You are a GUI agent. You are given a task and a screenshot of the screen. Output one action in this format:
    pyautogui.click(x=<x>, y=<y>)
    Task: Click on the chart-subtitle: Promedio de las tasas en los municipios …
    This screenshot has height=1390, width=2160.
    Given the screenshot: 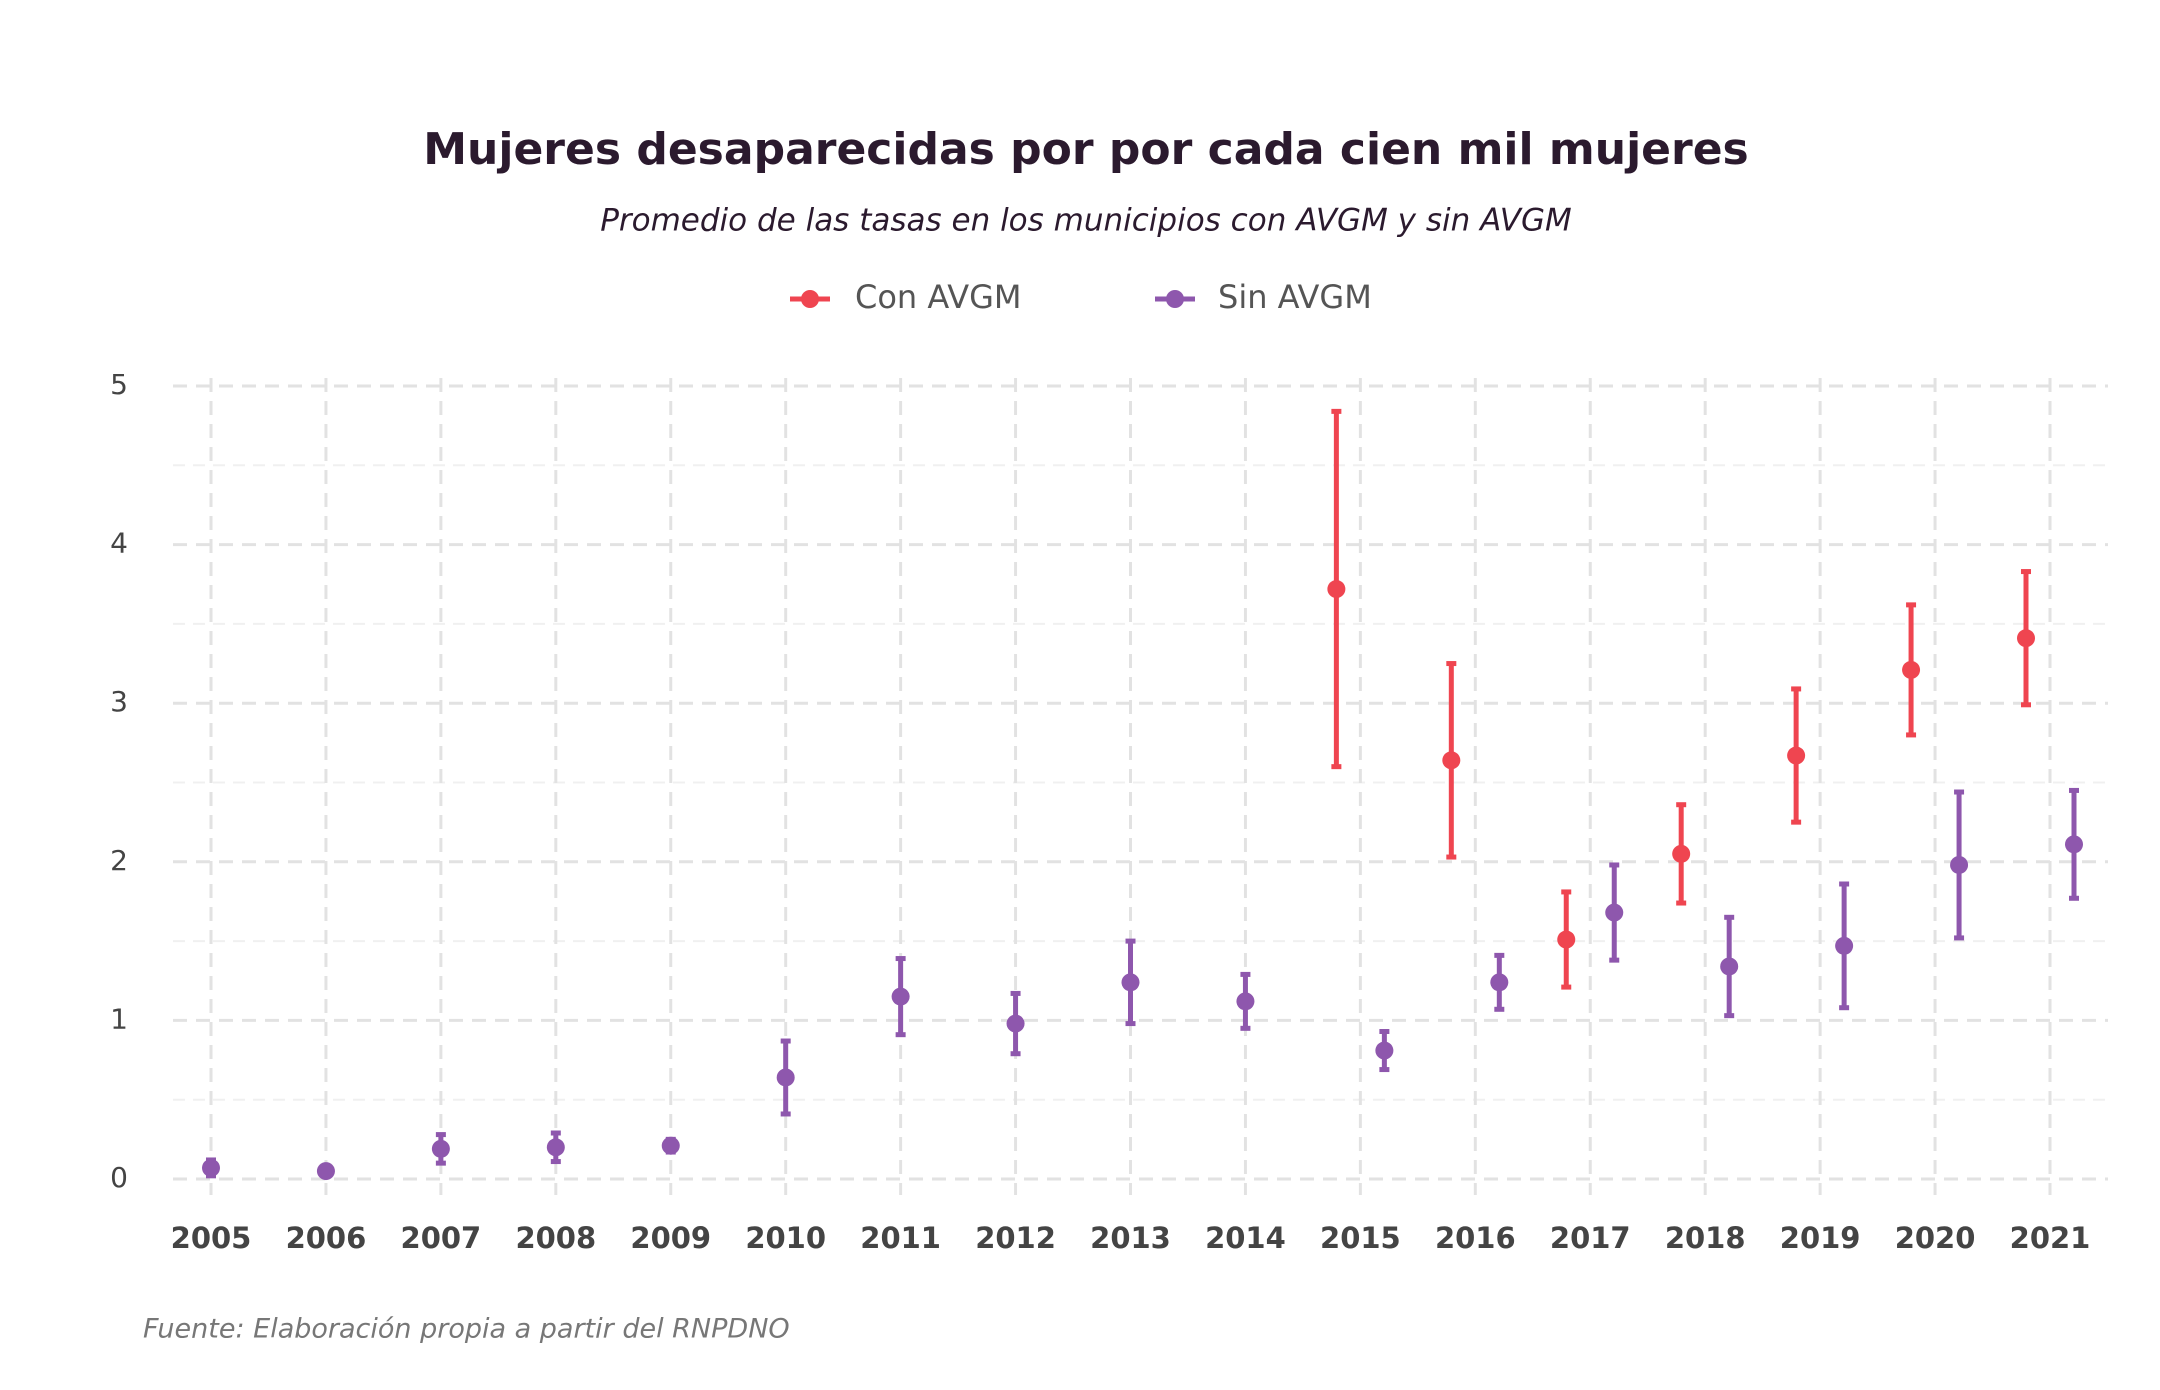 What is the action you would take?
    pyautogui.click(x=1086, y=221)
    